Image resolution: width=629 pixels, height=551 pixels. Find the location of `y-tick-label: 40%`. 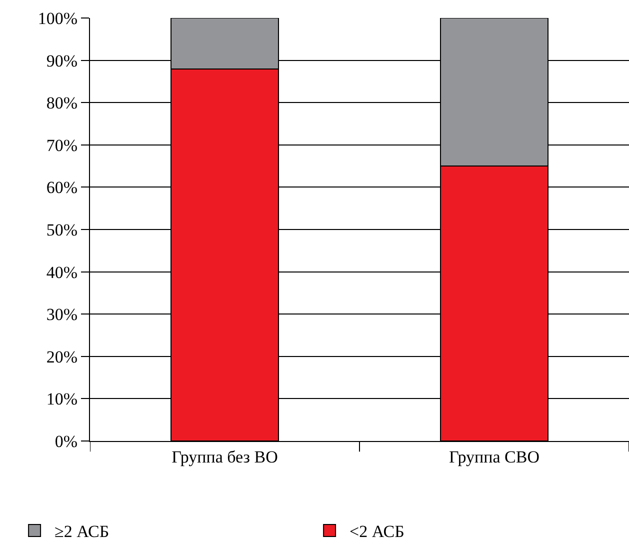

y-tick-label: 40% is located at coordinates (62, 272).